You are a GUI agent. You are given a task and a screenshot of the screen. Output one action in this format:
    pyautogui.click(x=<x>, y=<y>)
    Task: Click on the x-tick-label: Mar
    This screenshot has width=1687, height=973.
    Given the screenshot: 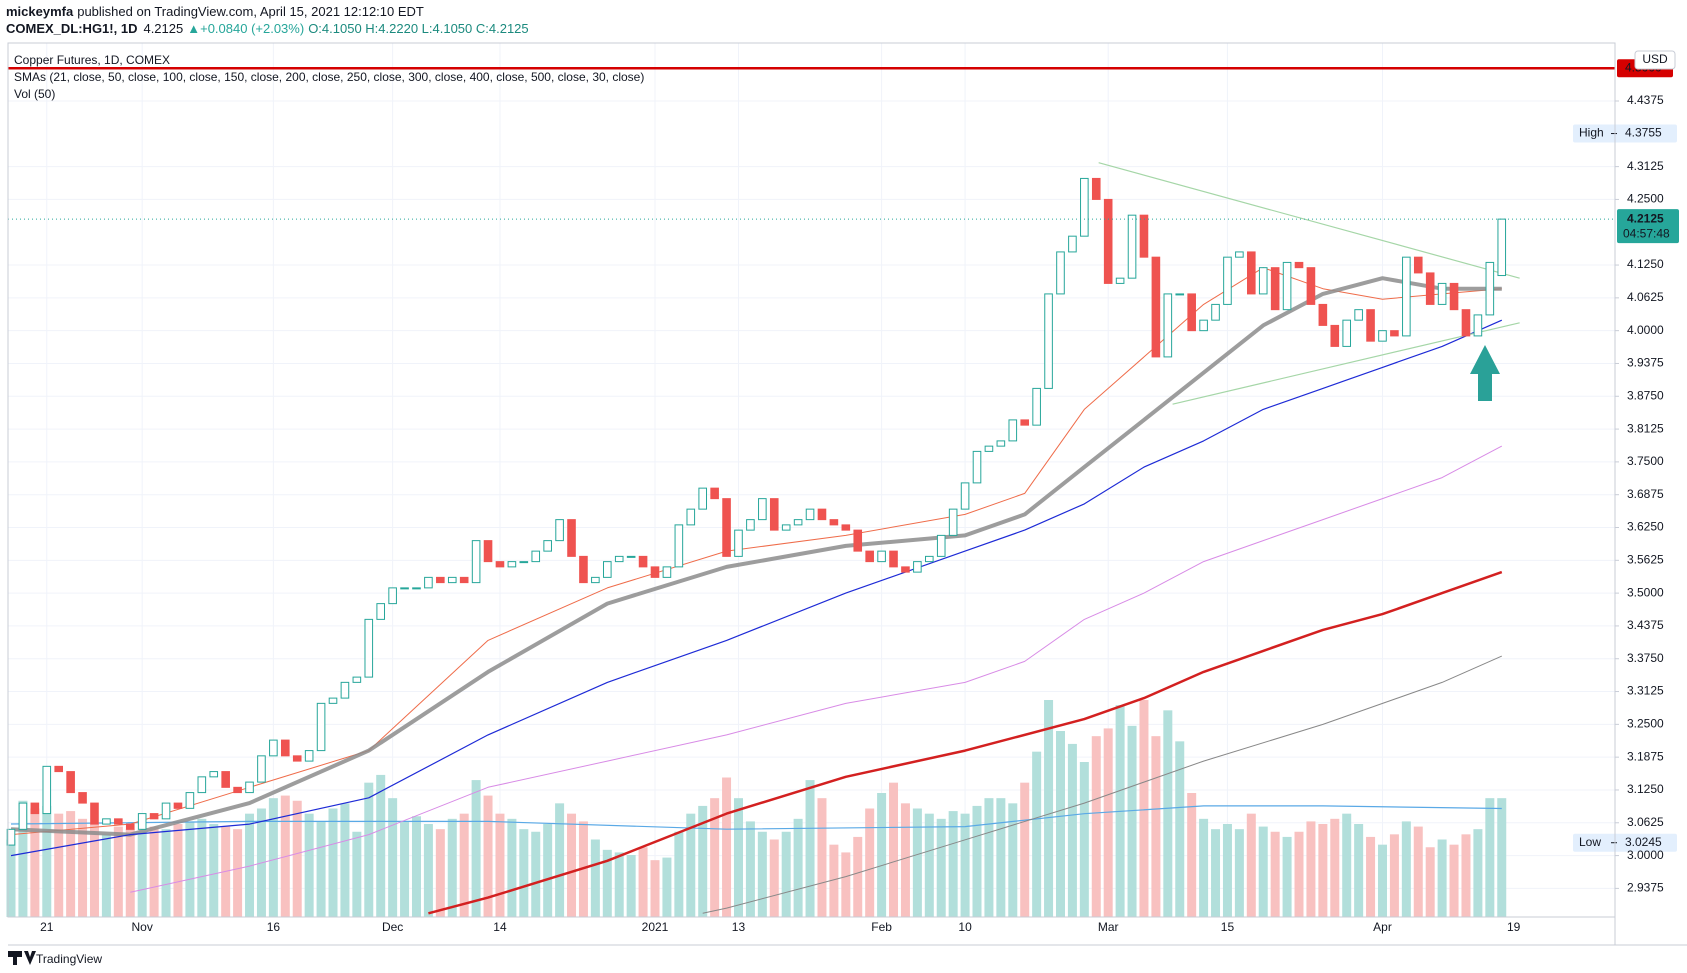 What is the action you would take?
    pyautogui.click(x=1108, y=927)
    